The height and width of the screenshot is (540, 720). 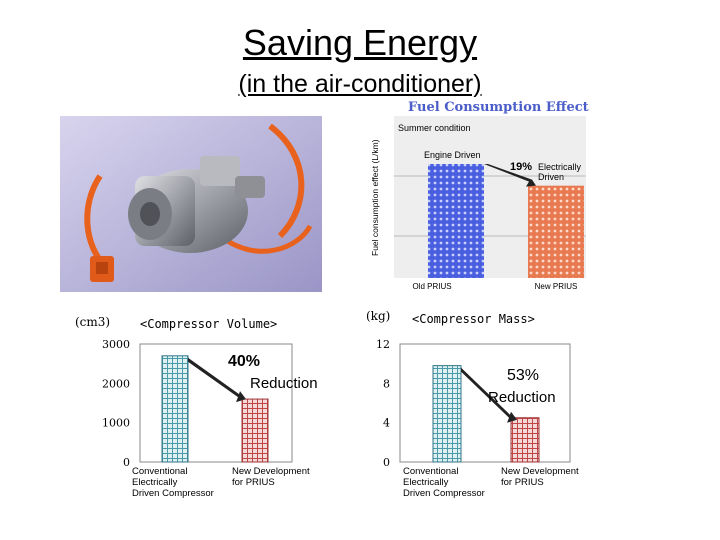 What do you see at coordinates (522, 482) in the screenshot?
I see `mass-category-1-line-1: for PRIUS` at bounding box center [522, 482].